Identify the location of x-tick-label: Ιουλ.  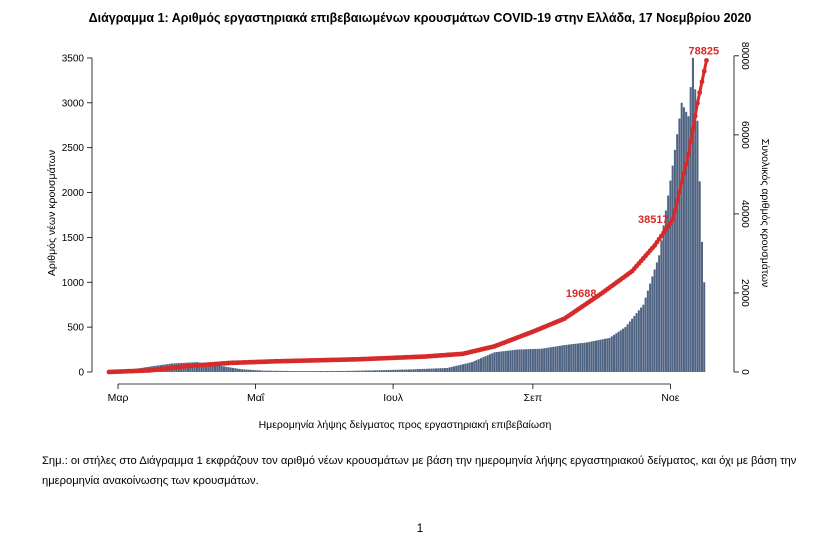
(393, 398).